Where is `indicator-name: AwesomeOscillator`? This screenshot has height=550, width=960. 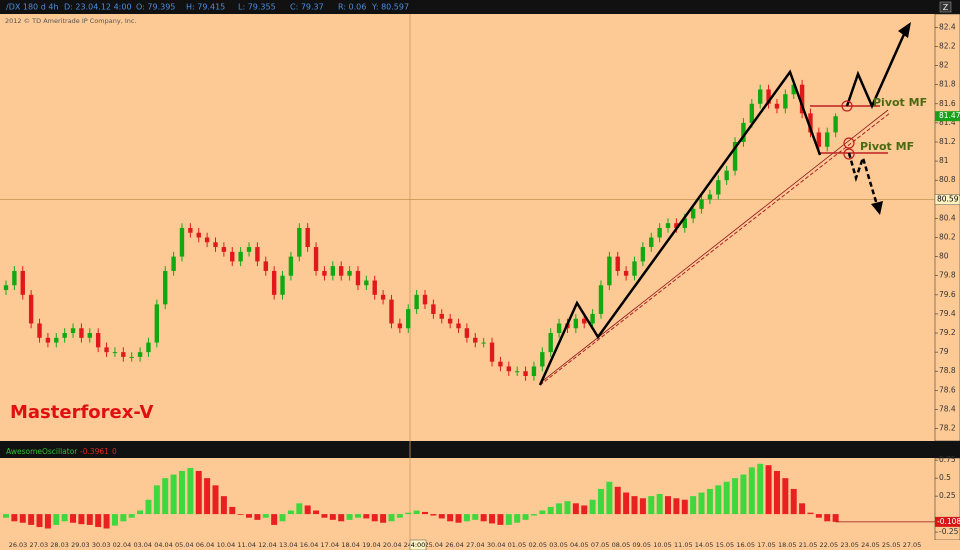 indicator-name: AwesomeOscillator is located at coordinates (42, 451).